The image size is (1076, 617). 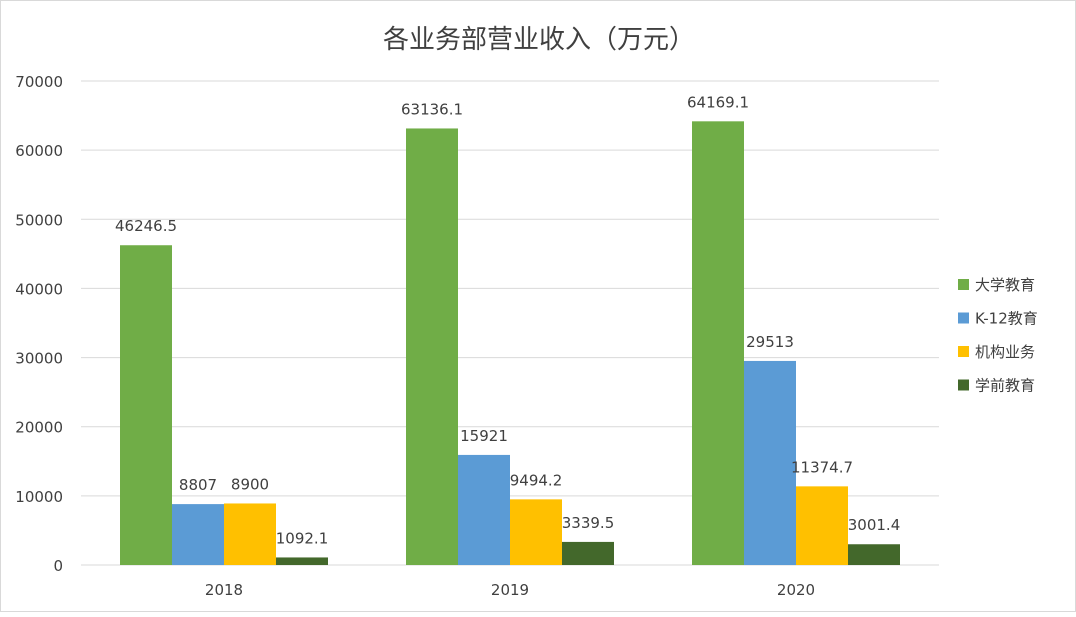 What do you see at coordinates (39, 220) in the screenshot?
I see `y-tick-label: 50000` at bounding box center [39, 220].